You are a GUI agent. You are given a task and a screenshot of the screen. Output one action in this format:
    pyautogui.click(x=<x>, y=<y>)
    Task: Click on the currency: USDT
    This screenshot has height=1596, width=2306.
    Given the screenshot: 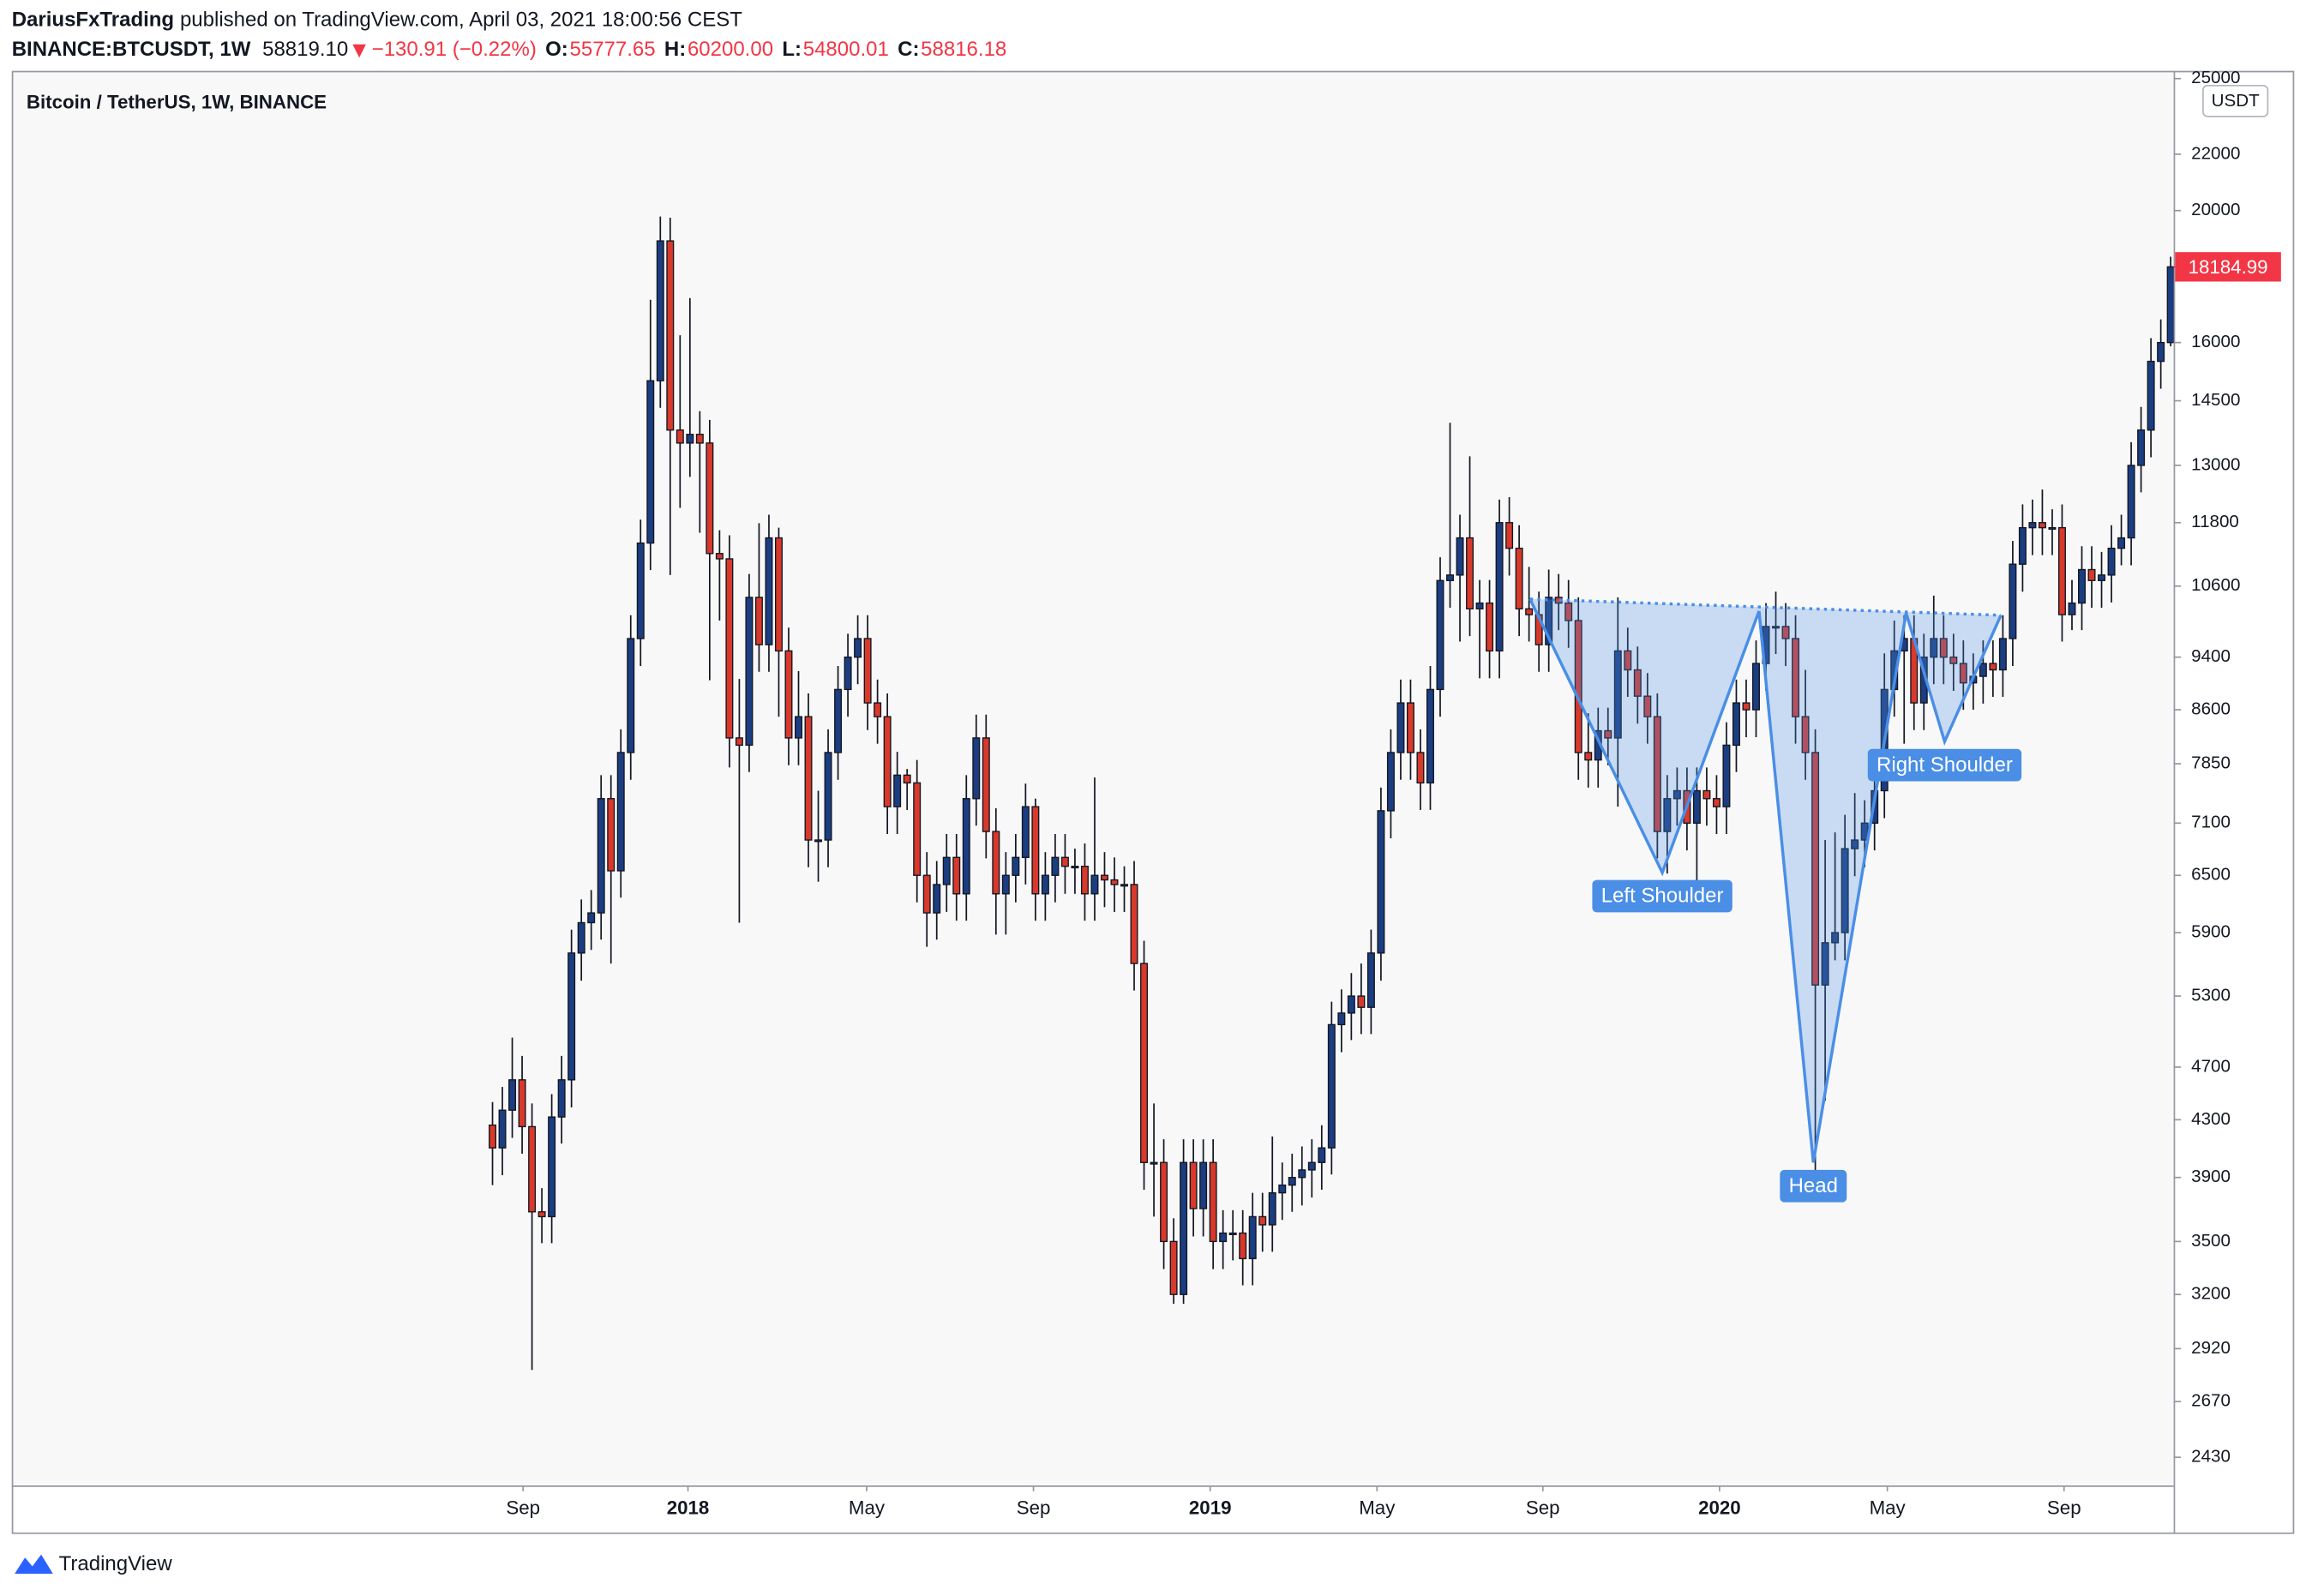 What is the action you would take?
    pyautogui.click(x=2236, y=101)
    